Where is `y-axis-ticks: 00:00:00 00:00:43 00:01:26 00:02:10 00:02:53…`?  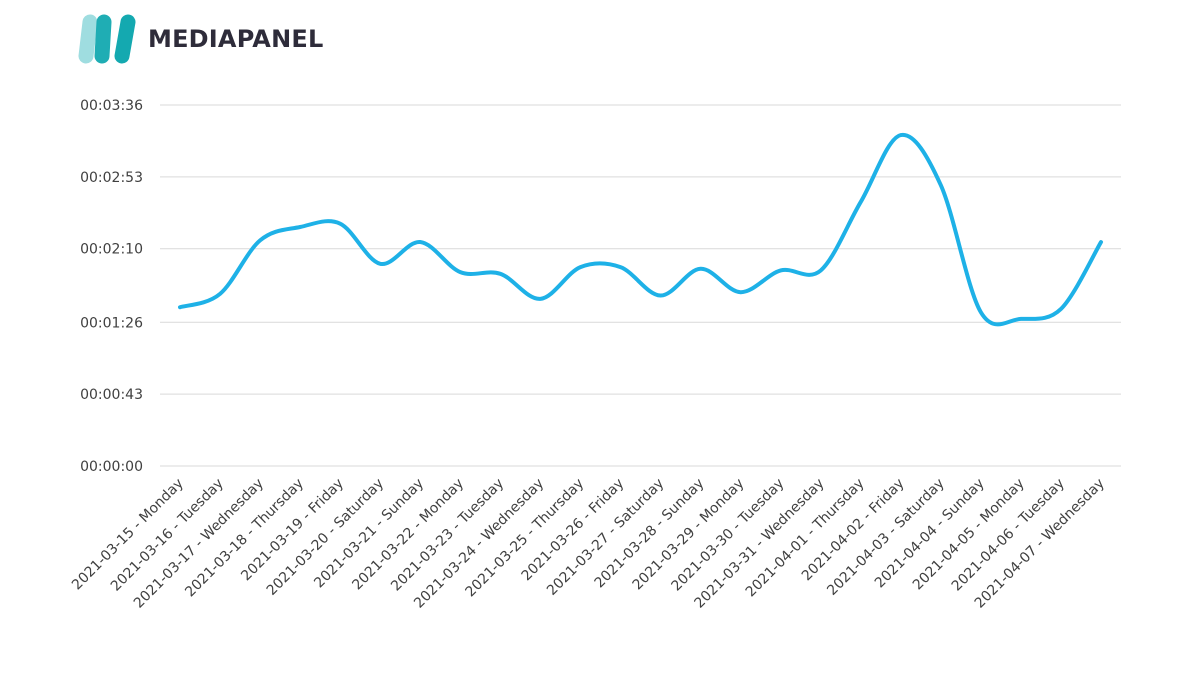 y-axis-ticks: 00:00:00 00:00:43 00:01:26 00:02:10 00:02:53… is located at coordinates (111, 286).